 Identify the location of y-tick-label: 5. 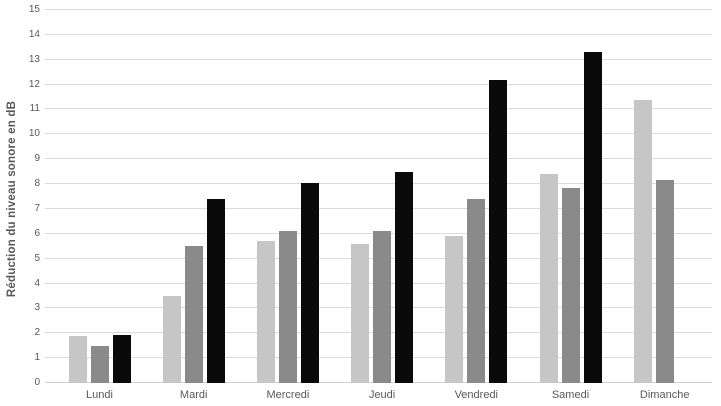
(37, 258).